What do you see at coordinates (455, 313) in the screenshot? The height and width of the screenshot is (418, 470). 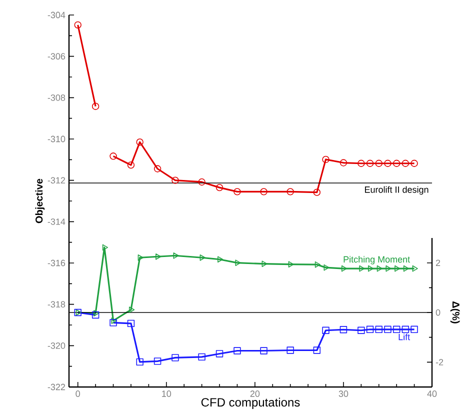 I see `y2-axis-title: Δ(%)` at bounding box center [455, 313].